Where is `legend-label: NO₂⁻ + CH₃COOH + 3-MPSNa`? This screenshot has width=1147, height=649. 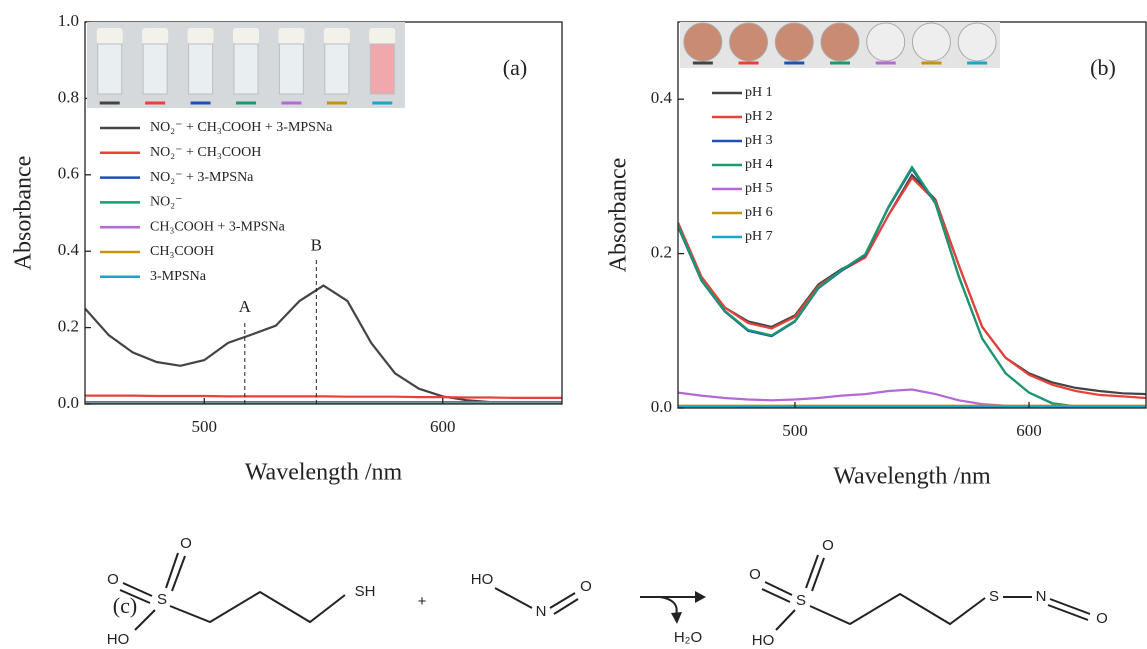 legend-label: NO₂⁻ + CH₃COOH + 3-MPSNa is located at coordinates (241, 127).